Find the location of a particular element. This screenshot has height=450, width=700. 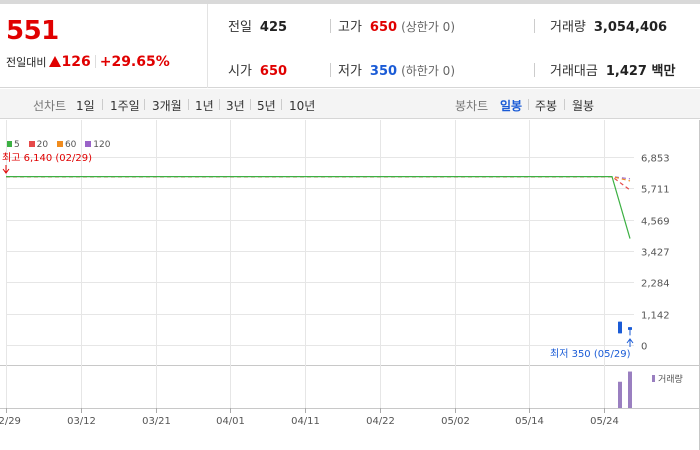

tab-weekly: 주봉 is located at coordinates (546, 106).